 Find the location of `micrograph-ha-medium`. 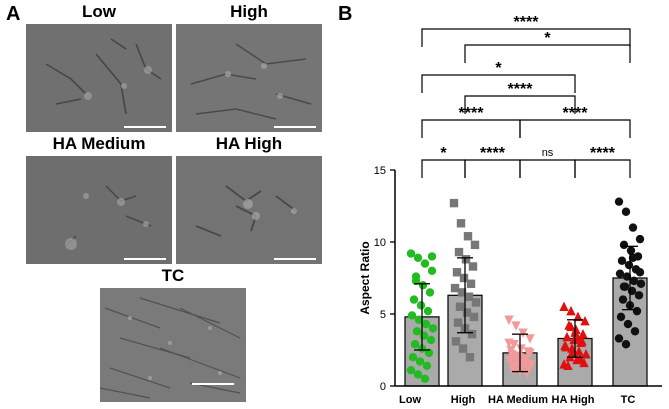

micrograph-ha-medium is located at coordinates (99, 210).